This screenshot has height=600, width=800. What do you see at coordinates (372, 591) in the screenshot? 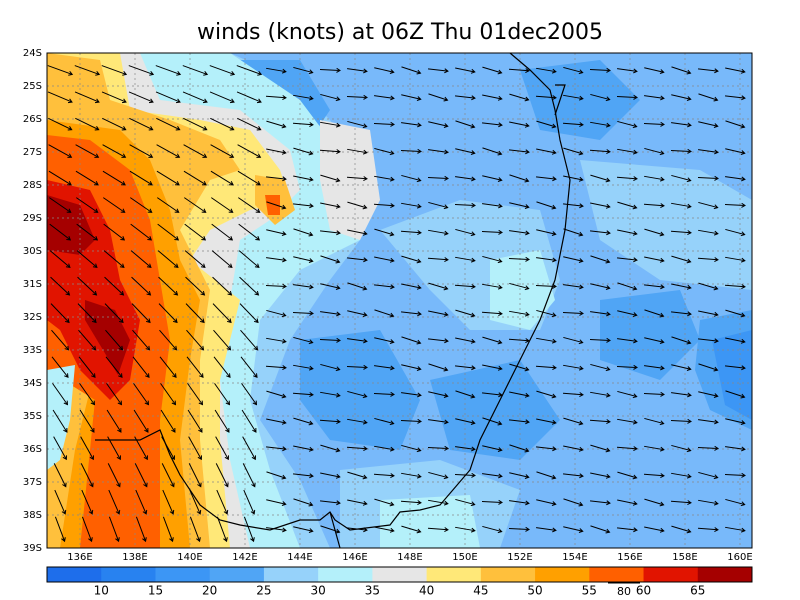
I see `colorbar-label: 35` at bounding box center [372, 591].